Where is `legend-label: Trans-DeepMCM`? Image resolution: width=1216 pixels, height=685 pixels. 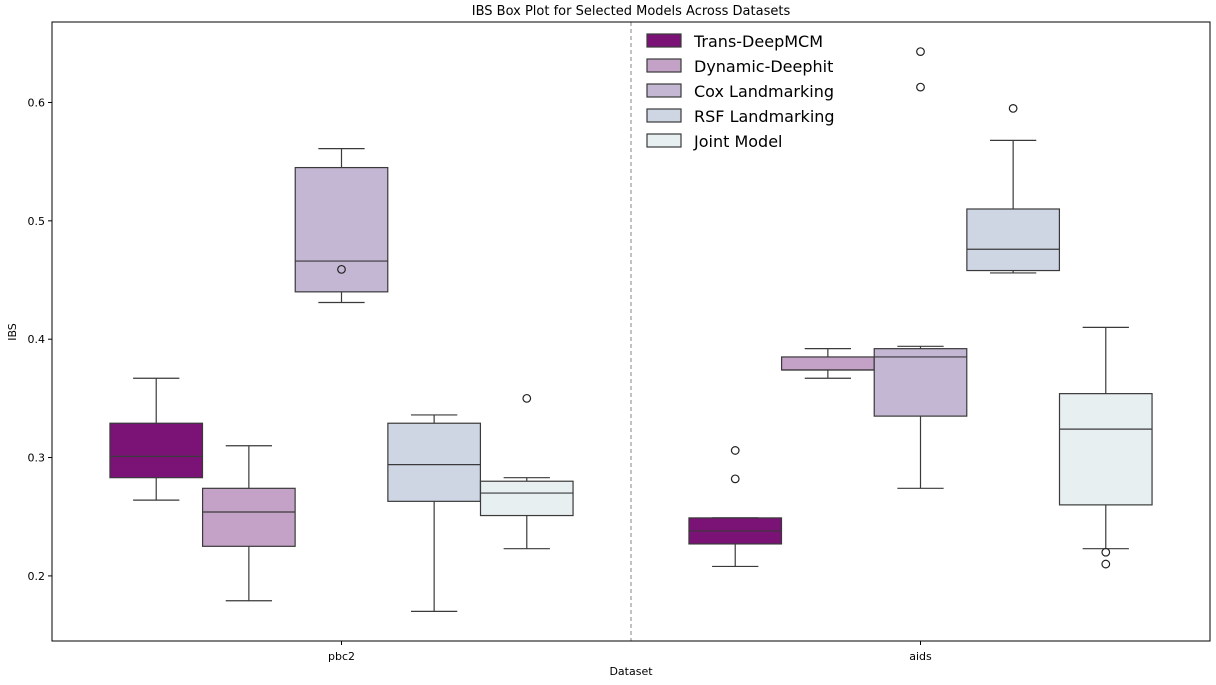 legend-label: Trans-DeepMCM is located at coordinates (758, 41).